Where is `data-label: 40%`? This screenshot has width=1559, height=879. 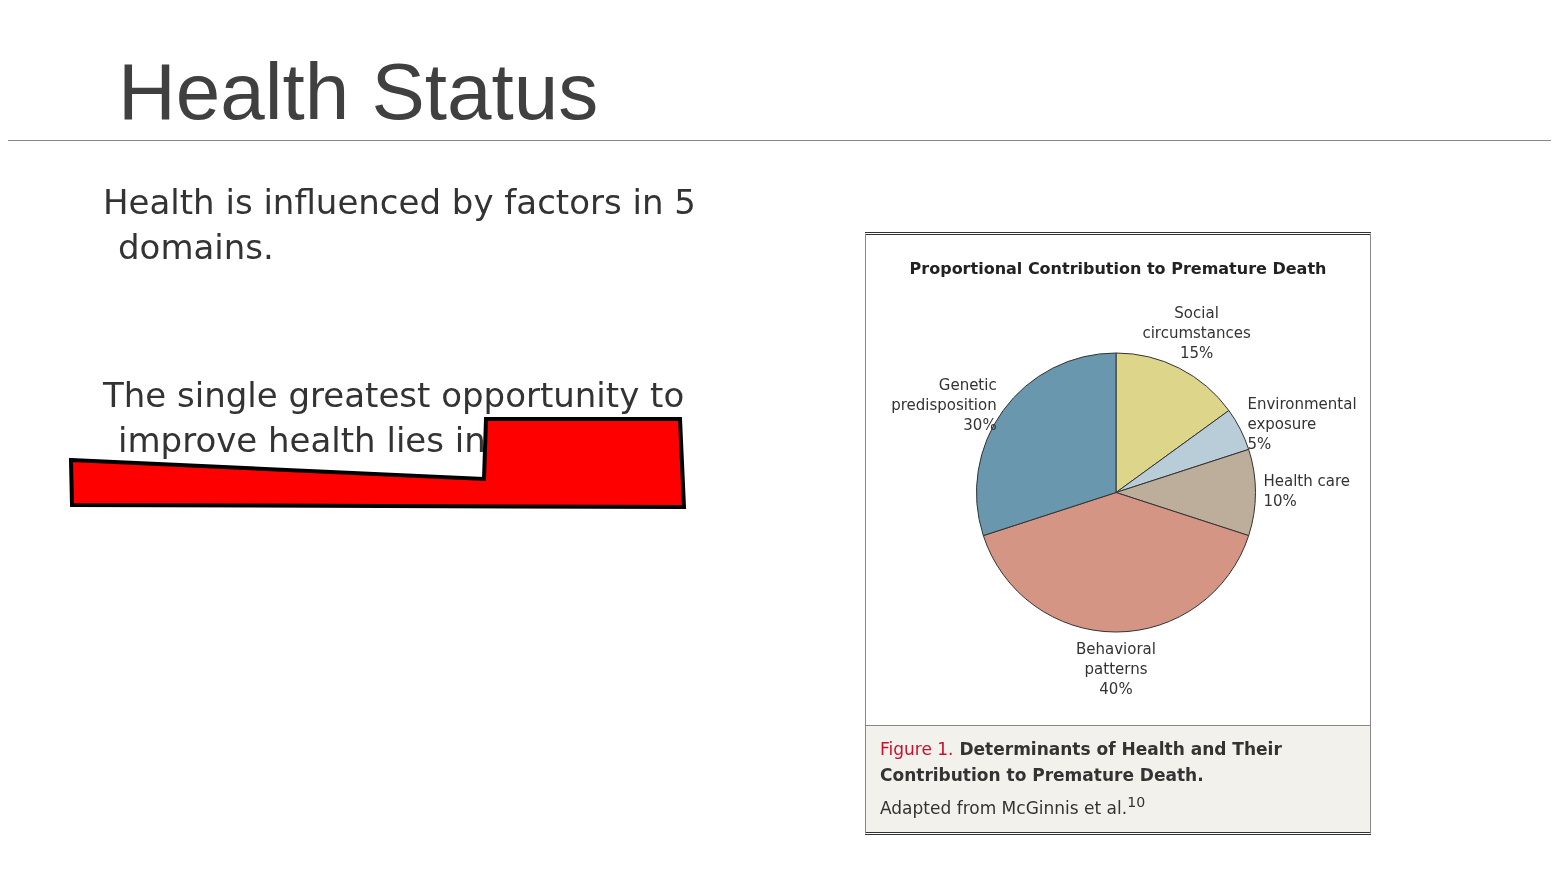
data-label: 40% is located at coordinates (1116, 688).